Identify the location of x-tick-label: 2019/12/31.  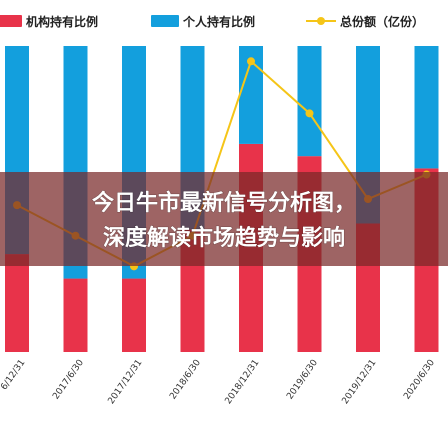
(360, 382).